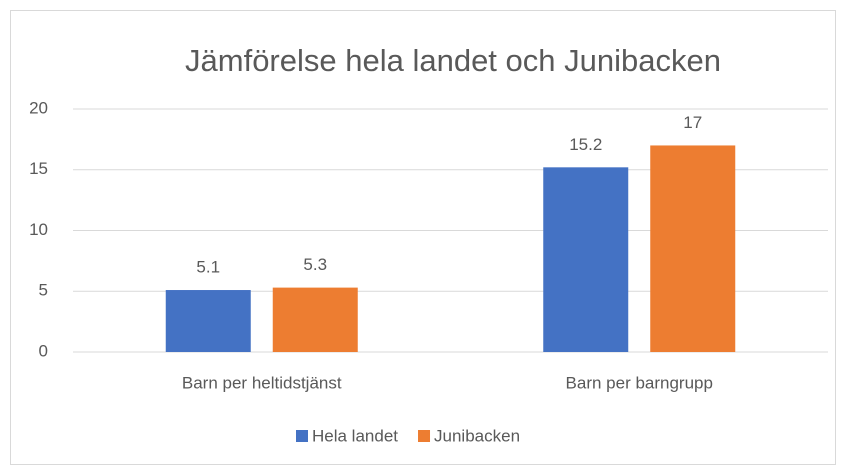 This screenshot has width=847, height=467. Describe the element at coordinates (355, 435) in the screenshot. I see `legend-label: Hela landet` at that location.